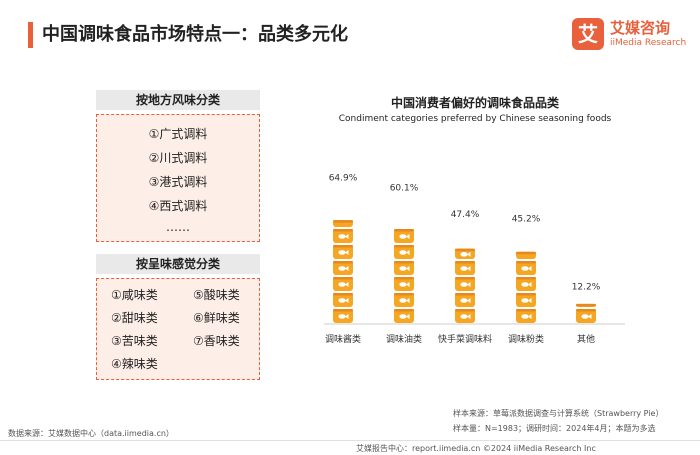  What do you see at coordinates (588, 34) in the screenshot?
I see `logo-mark: 艾` at bounding box center [588, 34].